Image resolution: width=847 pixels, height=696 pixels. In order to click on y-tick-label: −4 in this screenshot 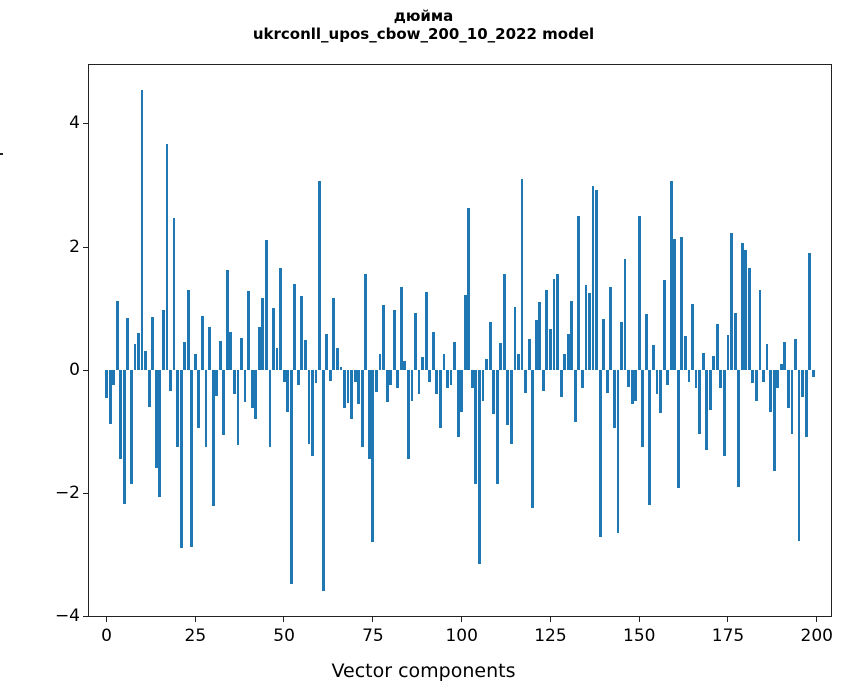, I will do `click(67, 616)`.